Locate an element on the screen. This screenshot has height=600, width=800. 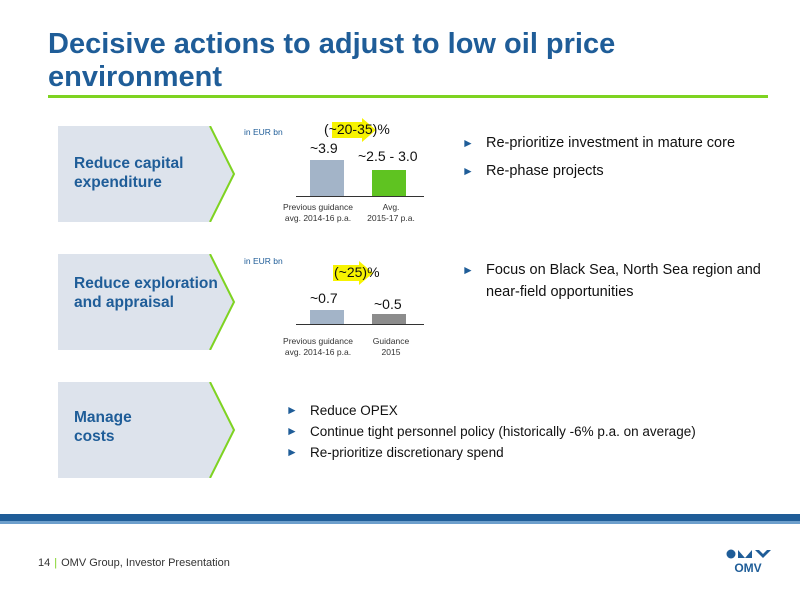
capex-bar-chart is located at coordinates (360, 178).